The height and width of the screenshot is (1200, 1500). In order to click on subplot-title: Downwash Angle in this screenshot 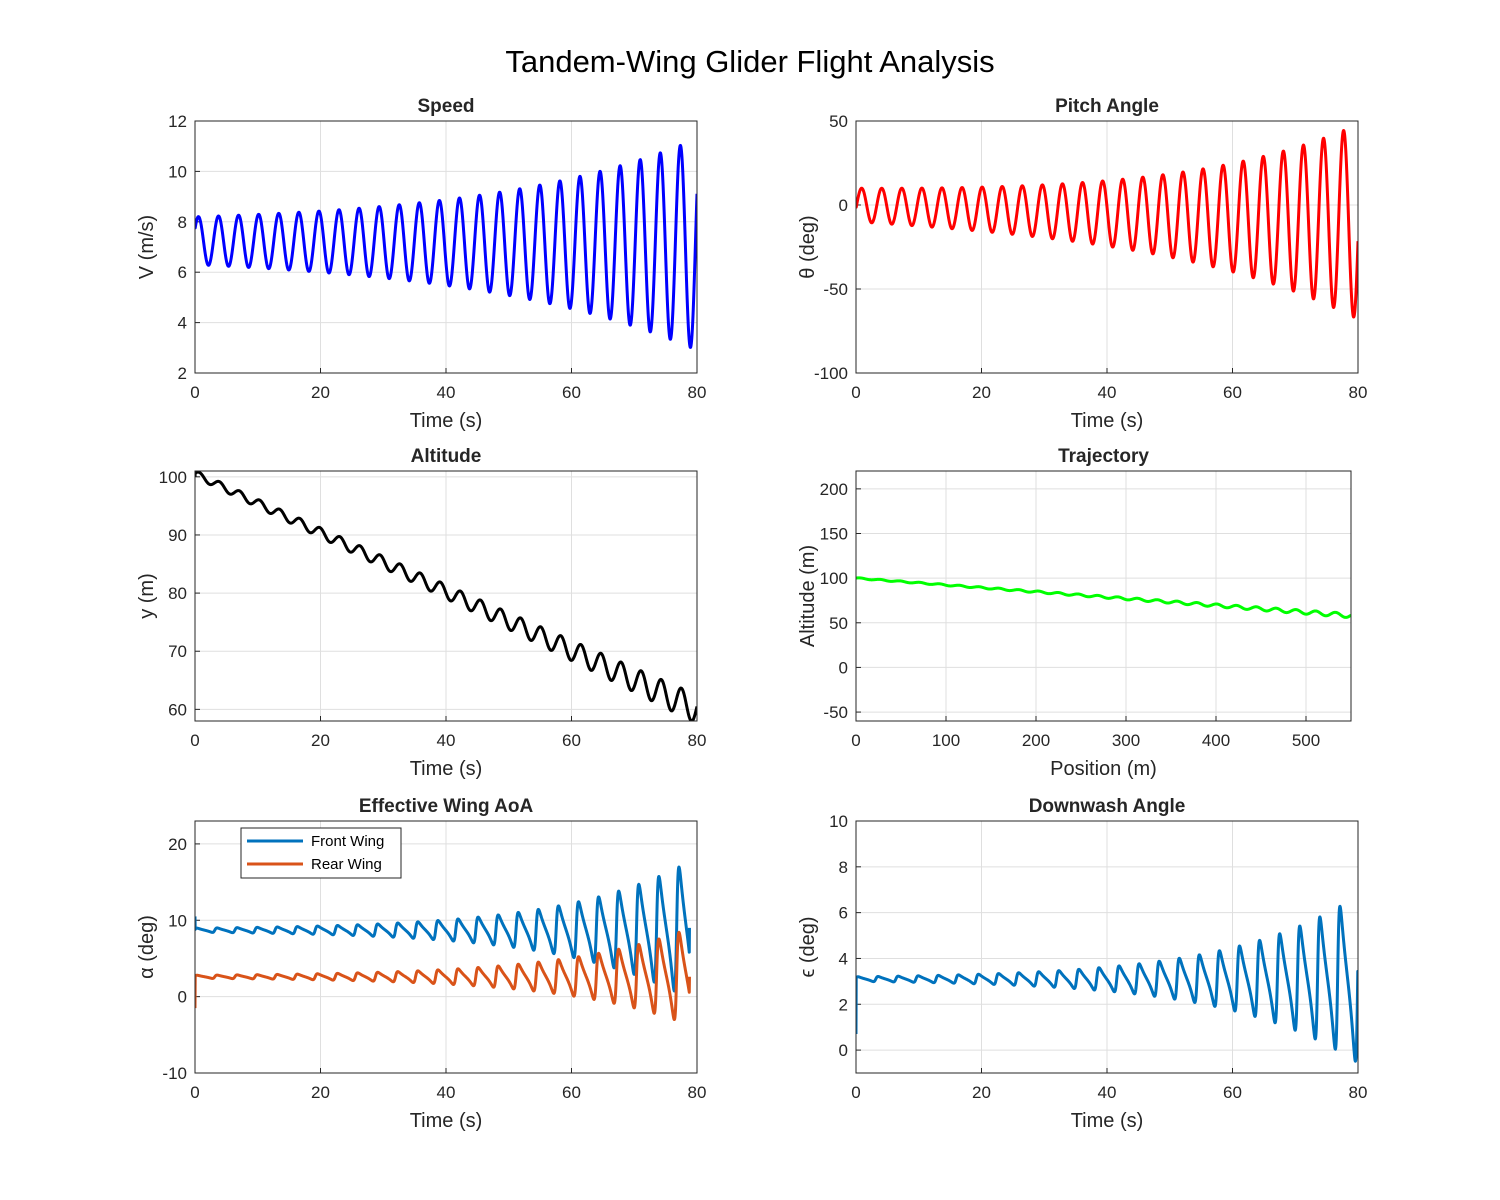, I will do `click(1107, 806)`.